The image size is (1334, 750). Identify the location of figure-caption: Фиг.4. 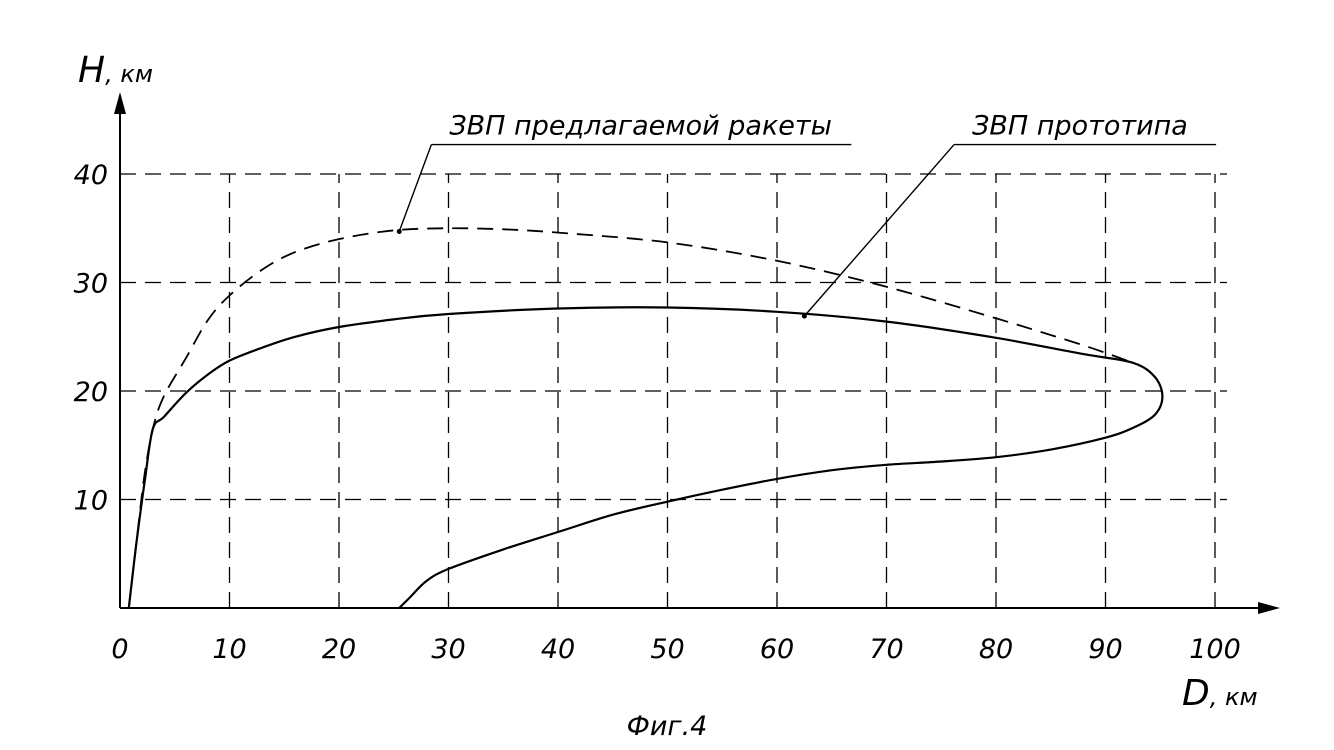
(667, 726).